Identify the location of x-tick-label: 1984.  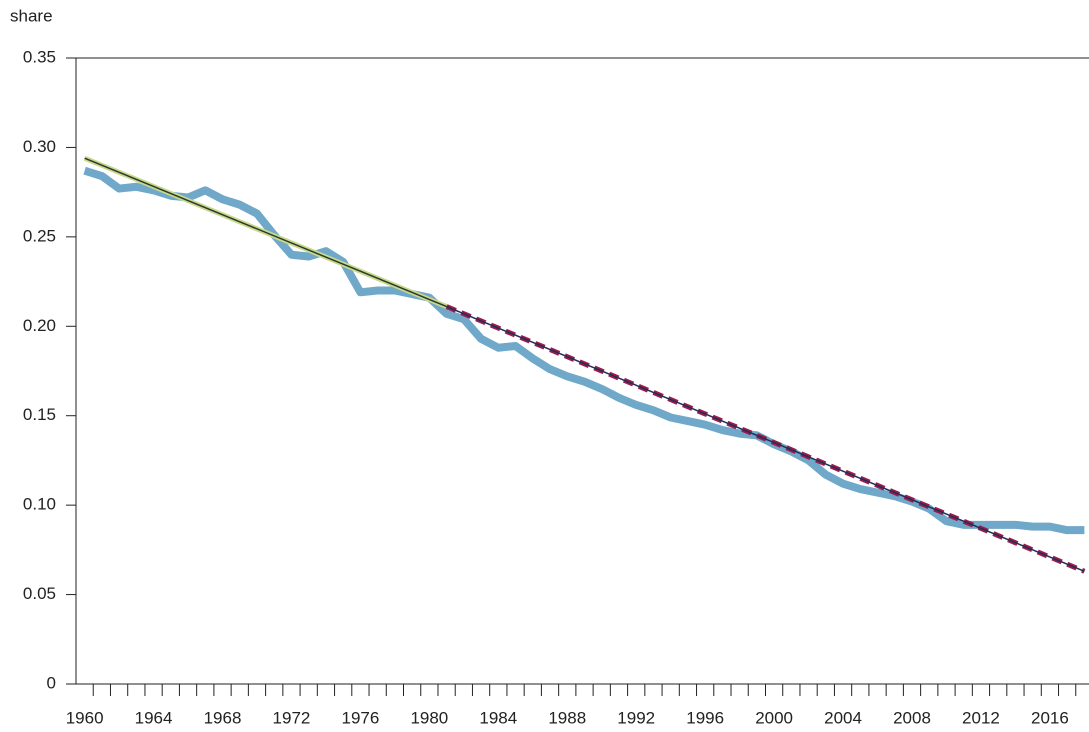
(498, 717).